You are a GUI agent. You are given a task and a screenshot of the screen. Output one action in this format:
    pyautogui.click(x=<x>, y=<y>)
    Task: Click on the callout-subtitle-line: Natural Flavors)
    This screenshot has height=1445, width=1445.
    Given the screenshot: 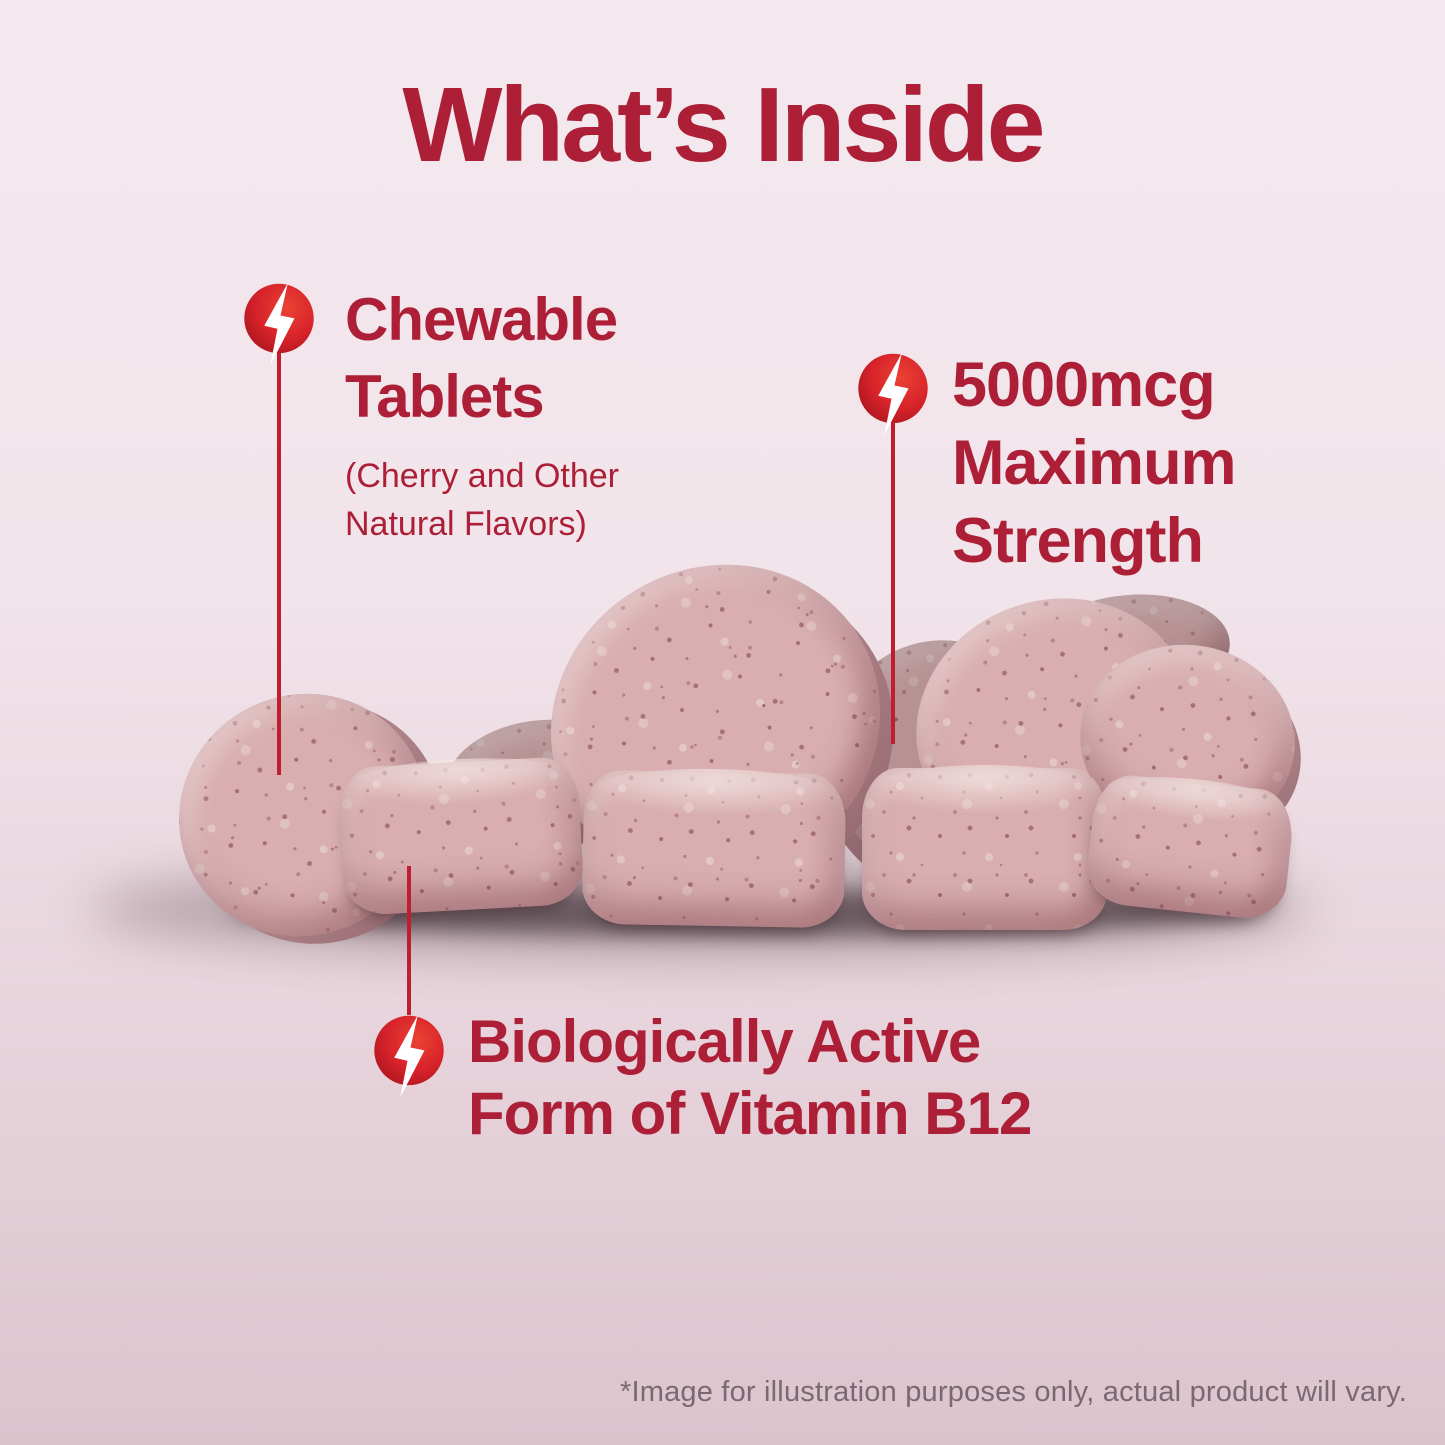 What is the action you would take?
    pyautogui.click(x=466, y=523)
    